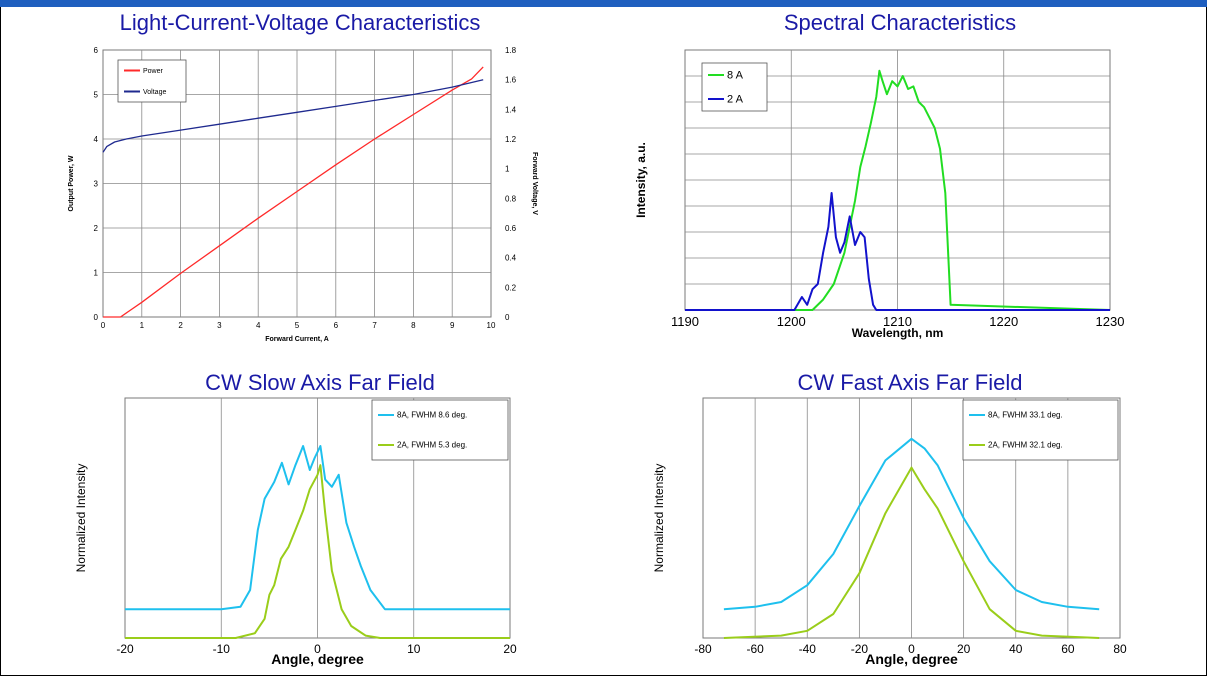 Image resolution: width=1207 pixels, height=677 pixels. Describe the element at coordinates (510, 649) in the screenshot. I see `x-tick-label-slow: 20` at that location.